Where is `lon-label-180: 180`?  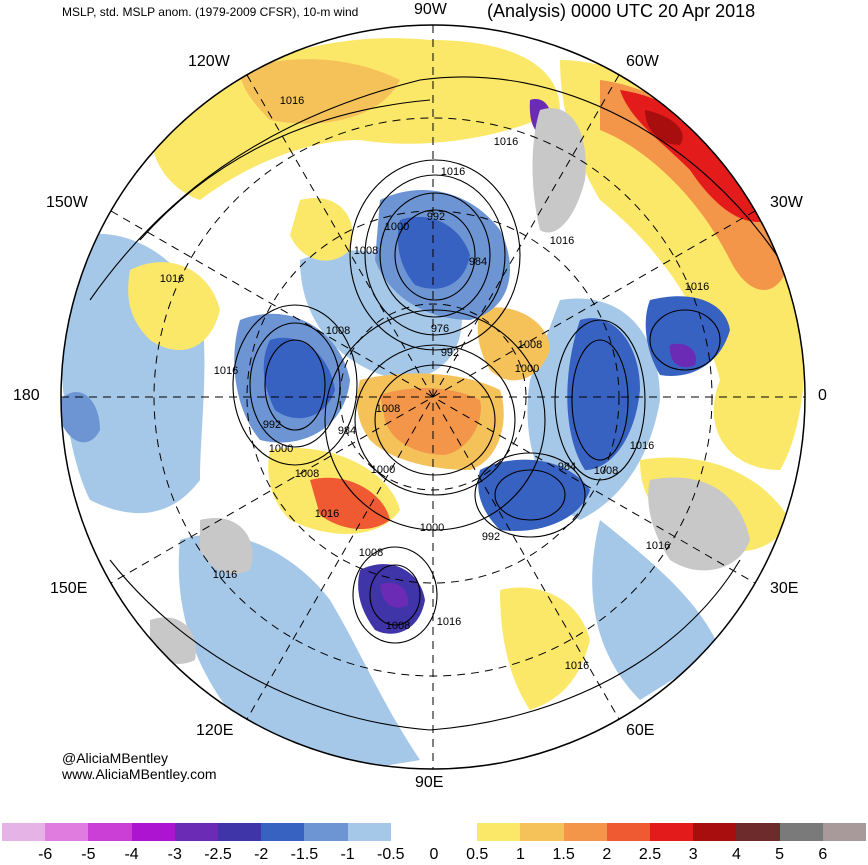 lon-label-180: 180 is located at coordinates (26, 395).